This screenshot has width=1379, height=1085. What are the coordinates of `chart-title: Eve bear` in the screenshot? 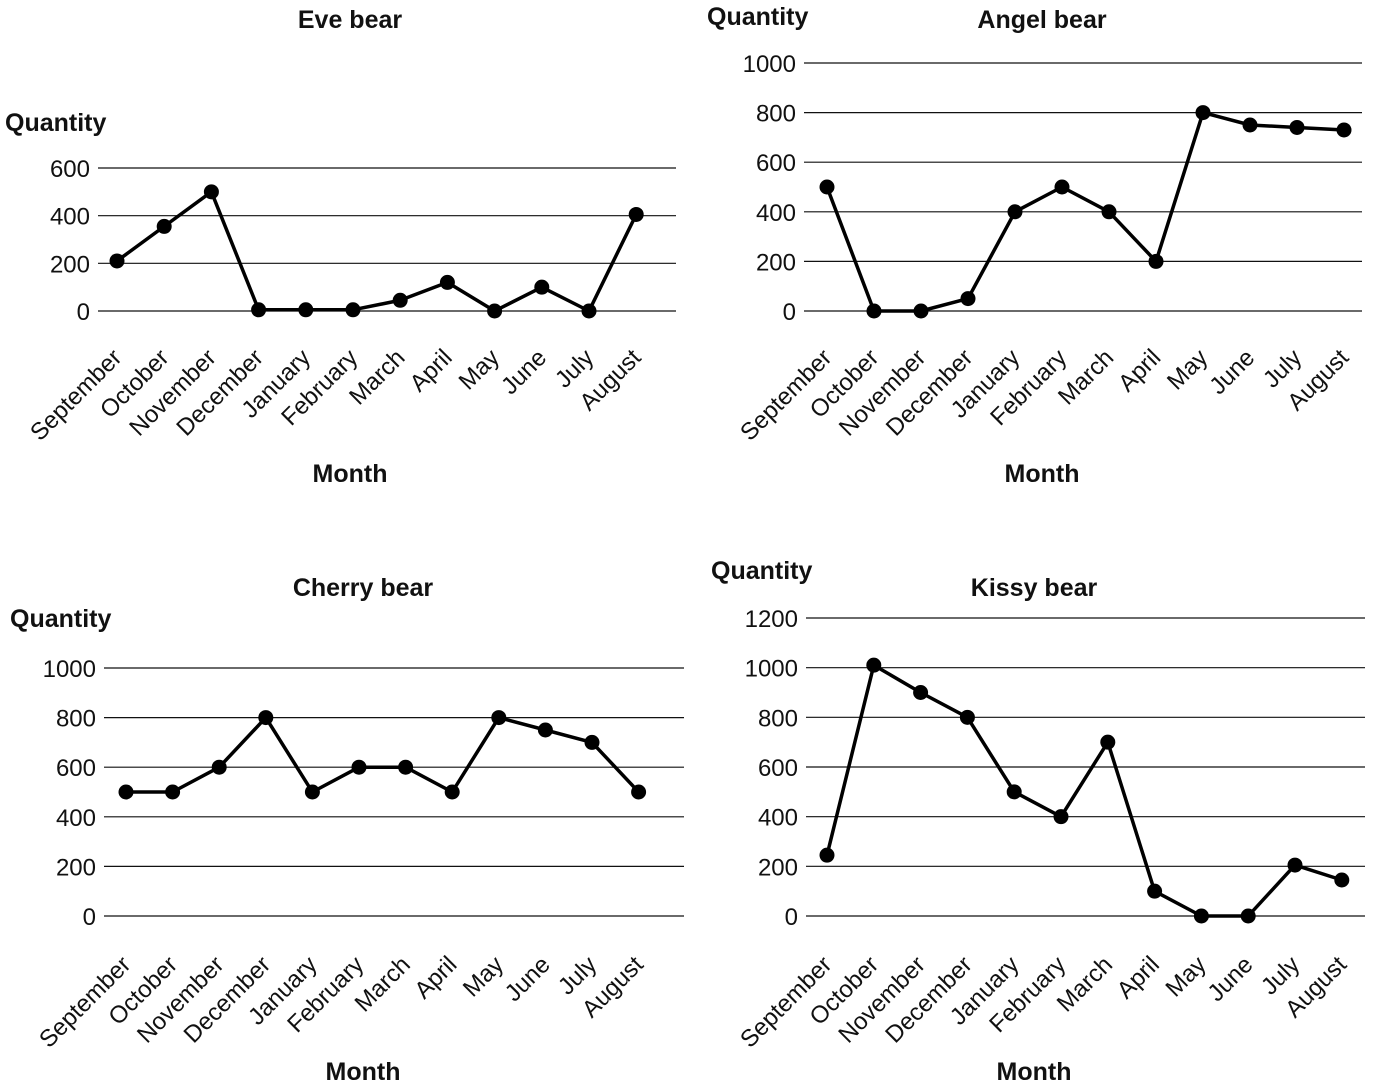 It's located at (350, 20).